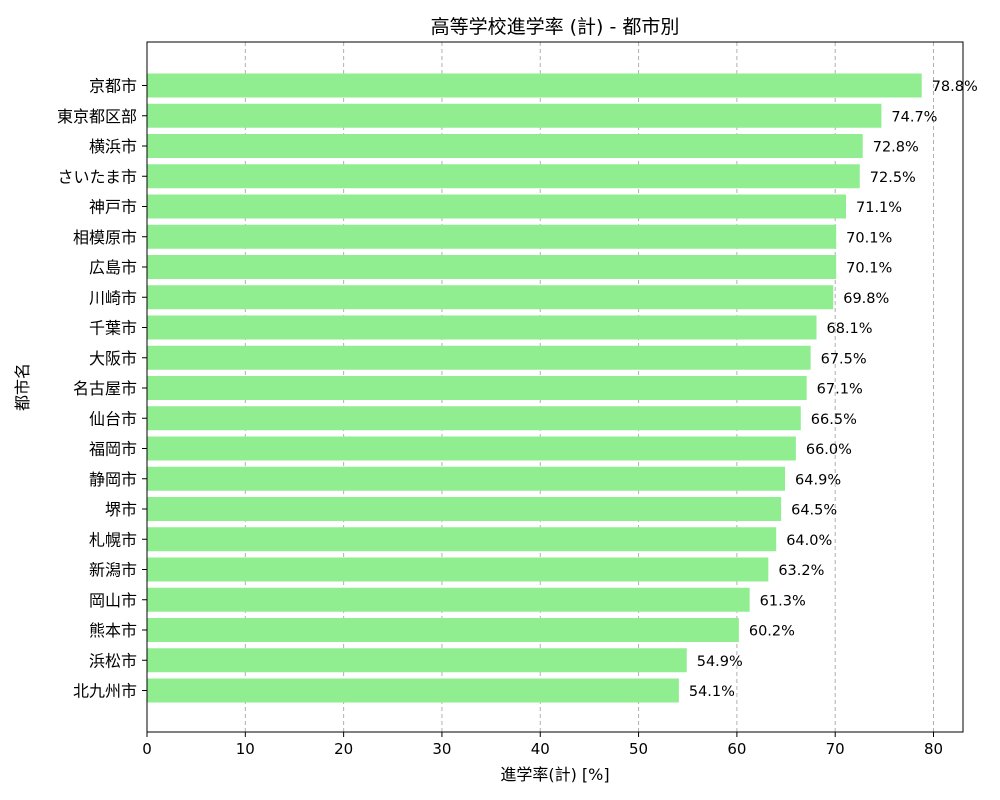  What do you see at coordinates (105, 388) in the screenshot?
I see `category-label: 名古屋市` at bounding box center [105, 388].